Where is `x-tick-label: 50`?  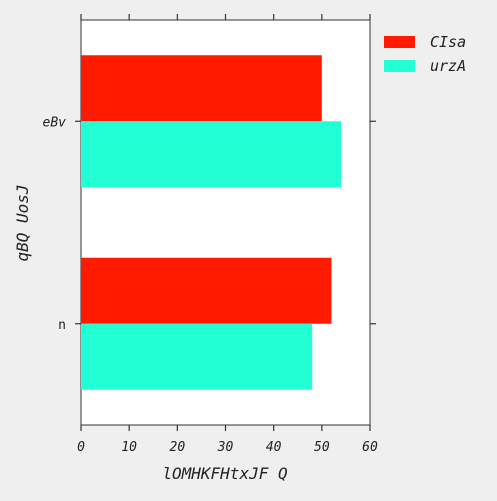
x-tick-label: 50 is located at coordinates (322, 447).